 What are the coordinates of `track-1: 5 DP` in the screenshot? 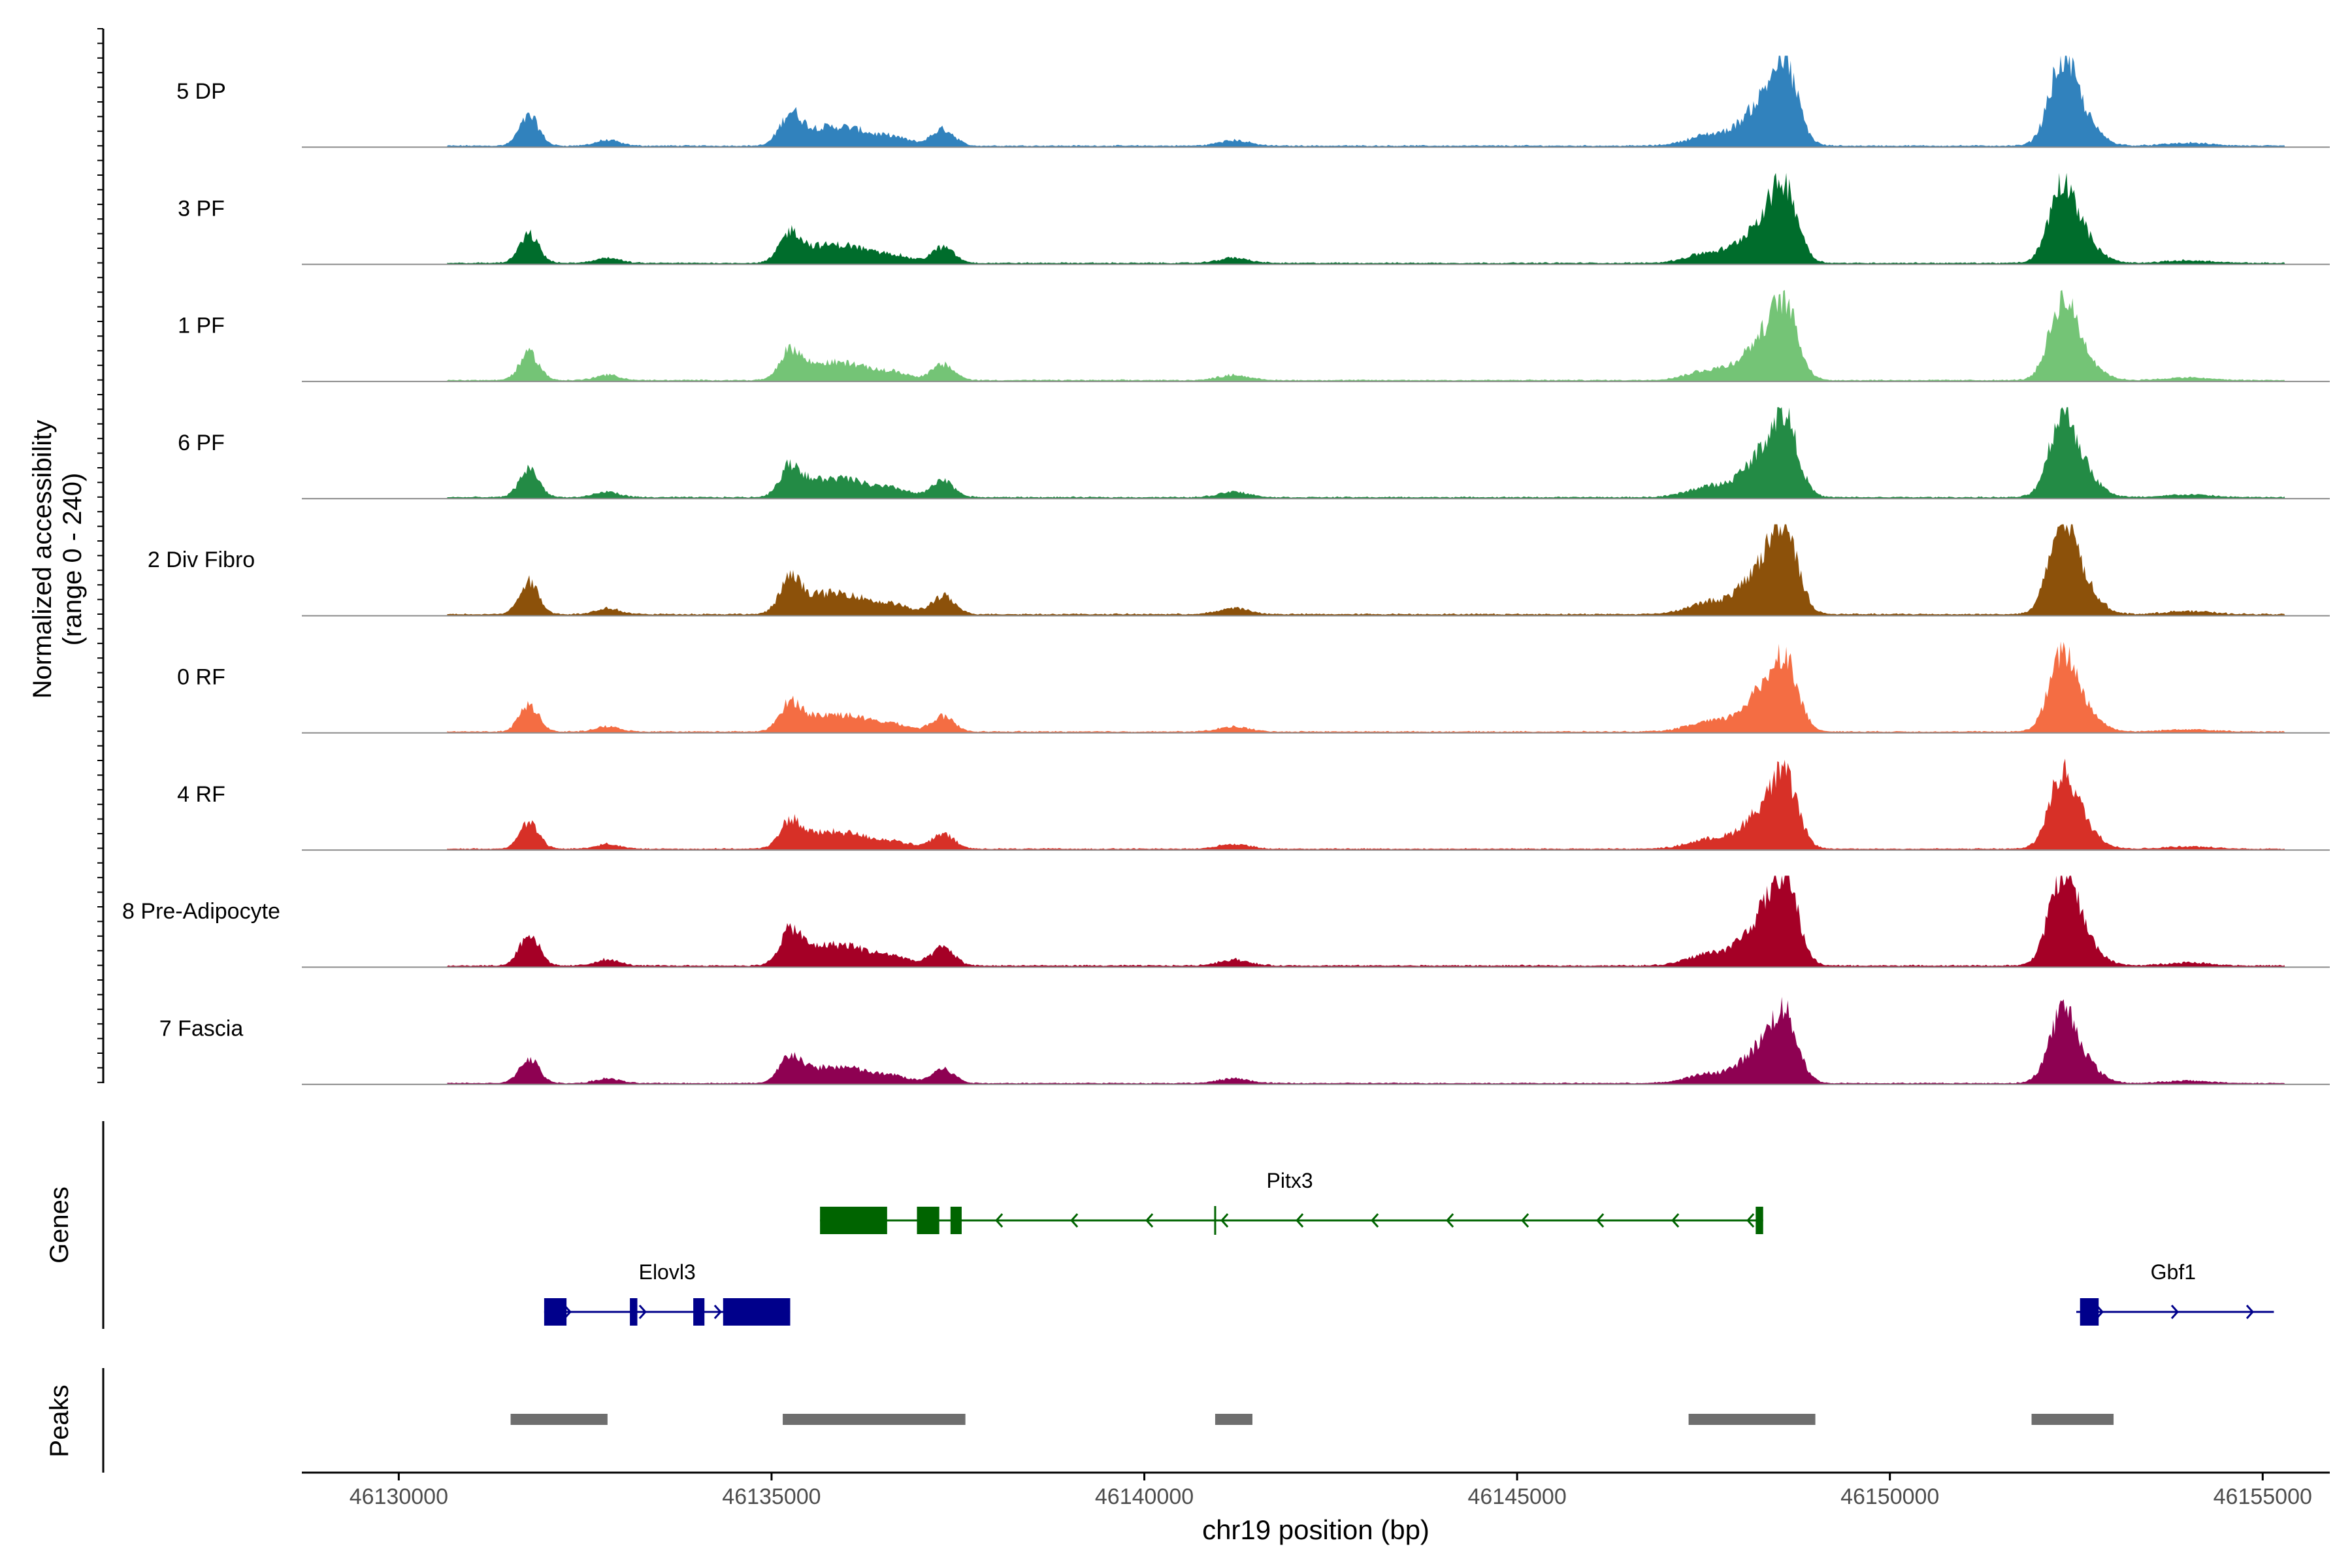 It's located at (1253, 102).